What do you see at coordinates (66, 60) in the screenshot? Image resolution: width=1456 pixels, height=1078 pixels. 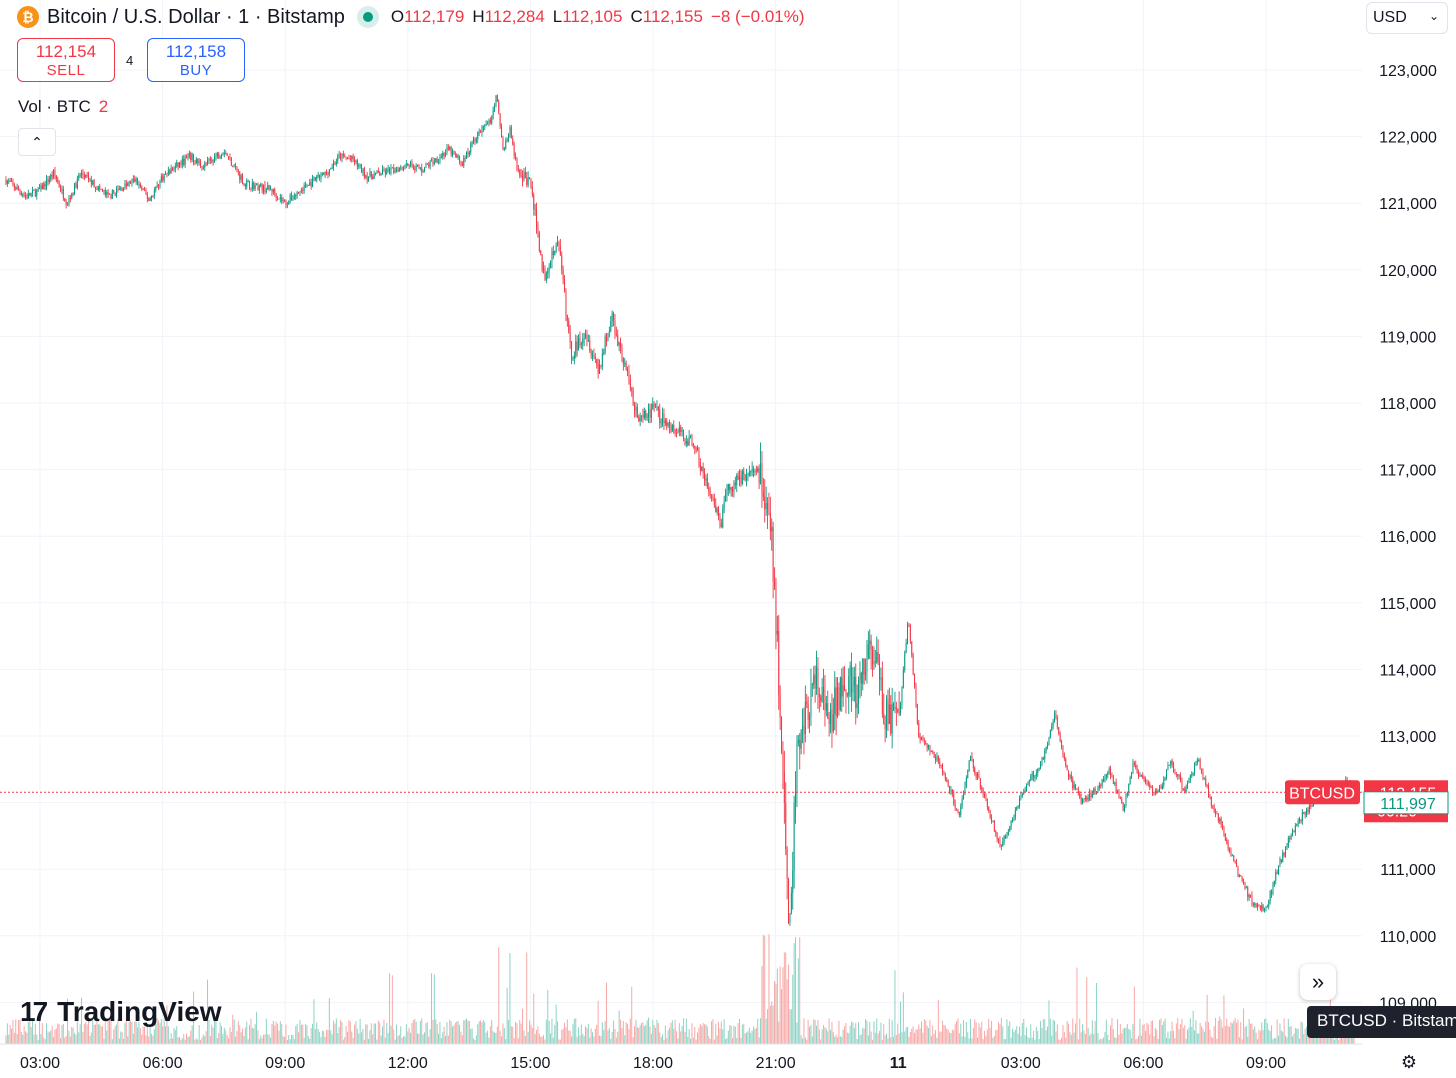 I see `sell-button: 112,154 SELL` at bounding box center [66, 60].